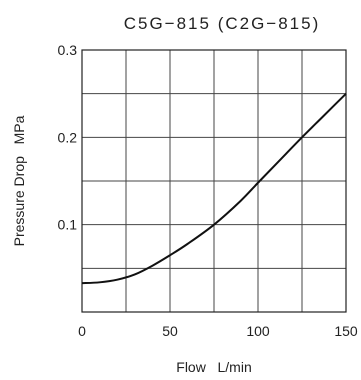  I want to click on y-tick-label: 0.3, so click(68, 50).